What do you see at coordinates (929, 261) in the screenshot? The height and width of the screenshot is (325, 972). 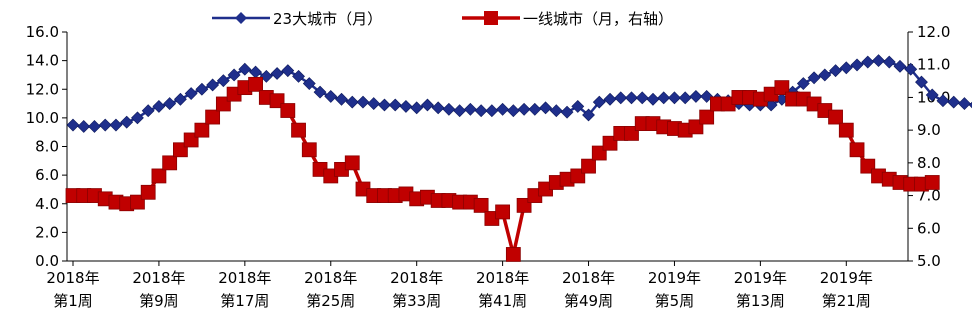 I see `y-right-tick-label: 5.0` at bounding box center [929, 261].